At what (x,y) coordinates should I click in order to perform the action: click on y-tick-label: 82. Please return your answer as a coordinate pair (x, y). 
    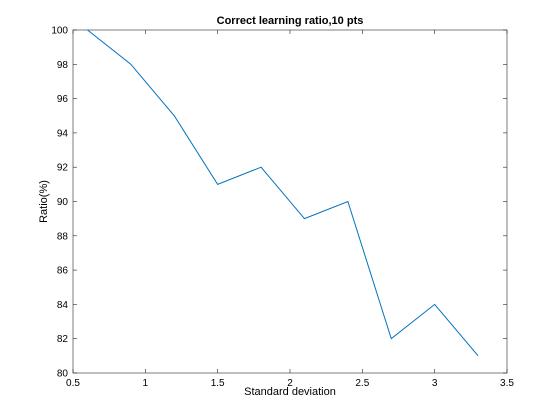
    Looking at the image, I should click on (63, 339).